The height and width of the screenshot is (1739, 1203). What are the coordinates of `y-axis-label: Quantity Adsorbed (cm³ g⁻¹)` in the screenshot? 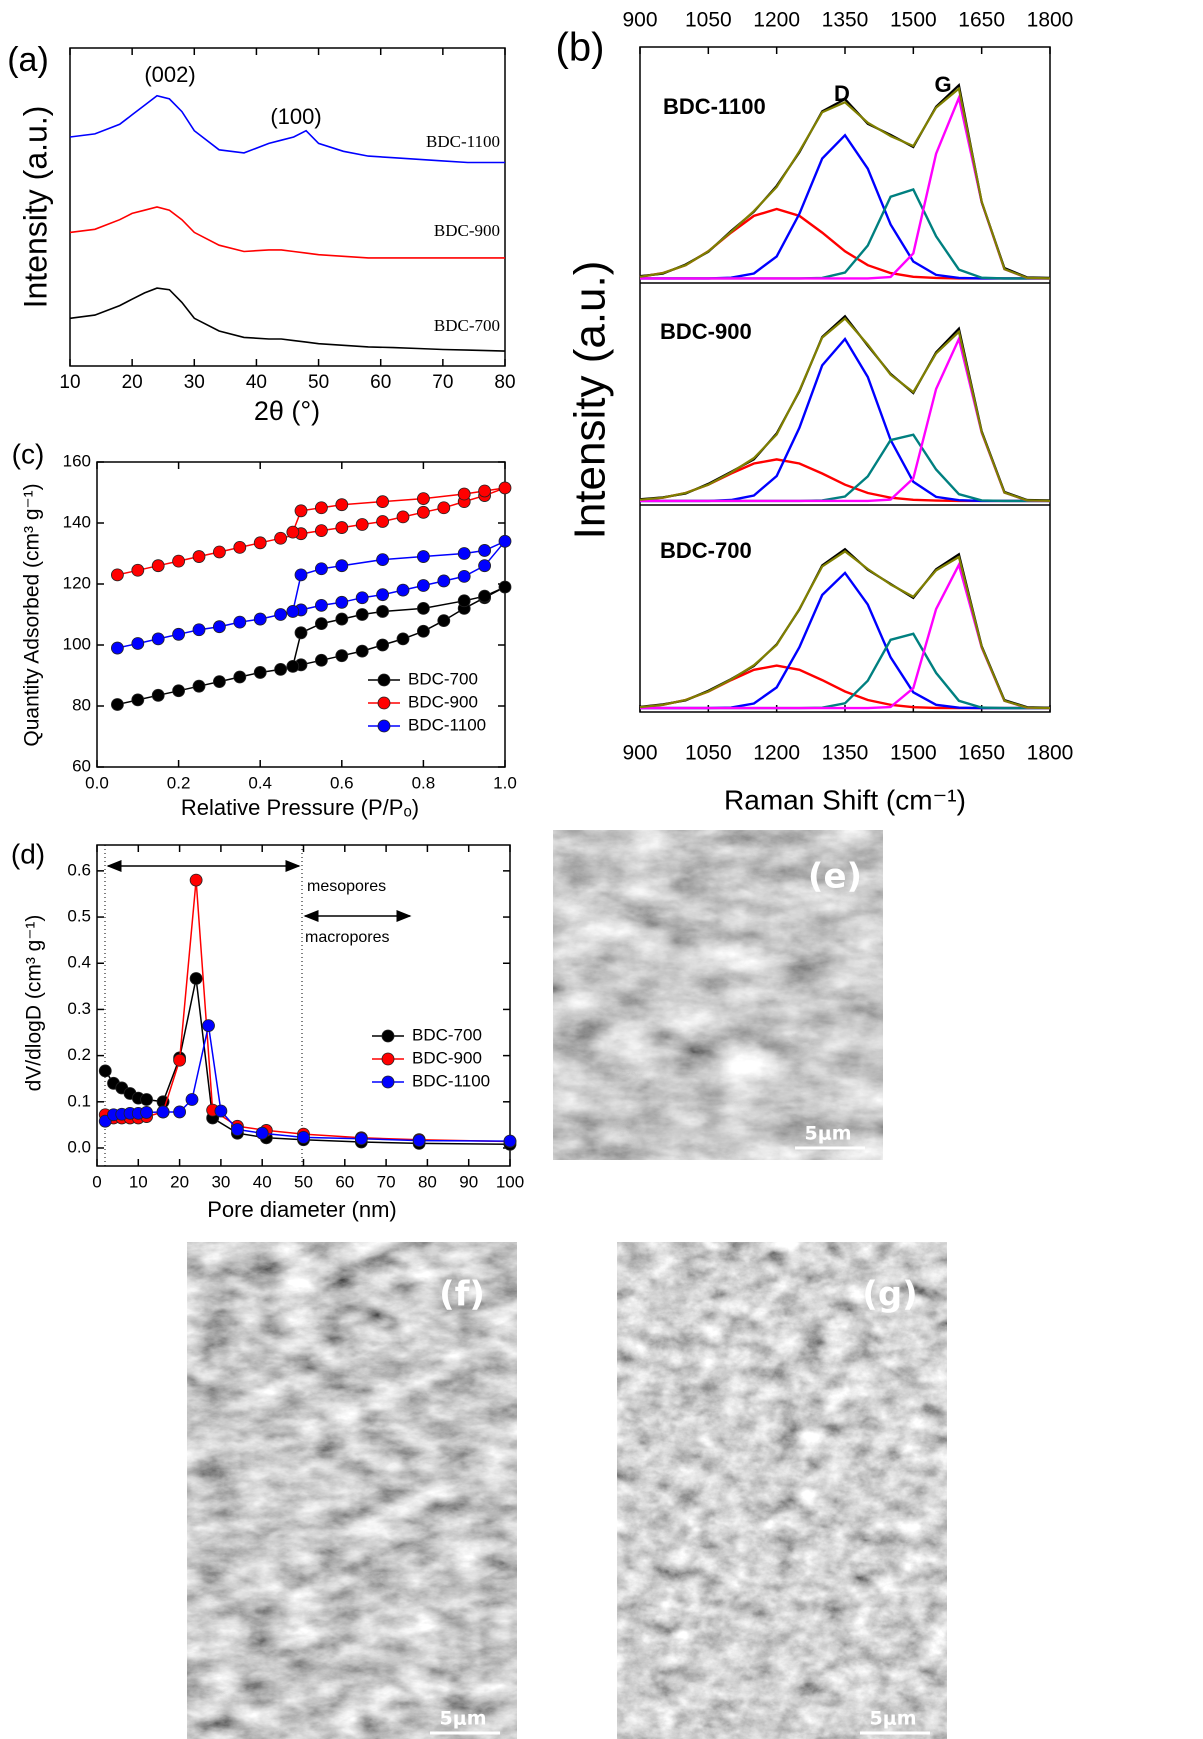 It's located at (32, 614).